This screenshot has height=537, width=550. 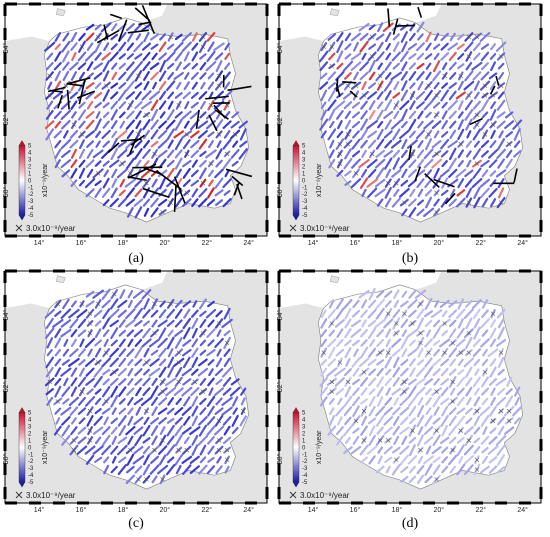 What do you see at coordinates (165, 510) in the screenshot?
I see `lon-tick-label: 20°` at bounding box center [165, 510].